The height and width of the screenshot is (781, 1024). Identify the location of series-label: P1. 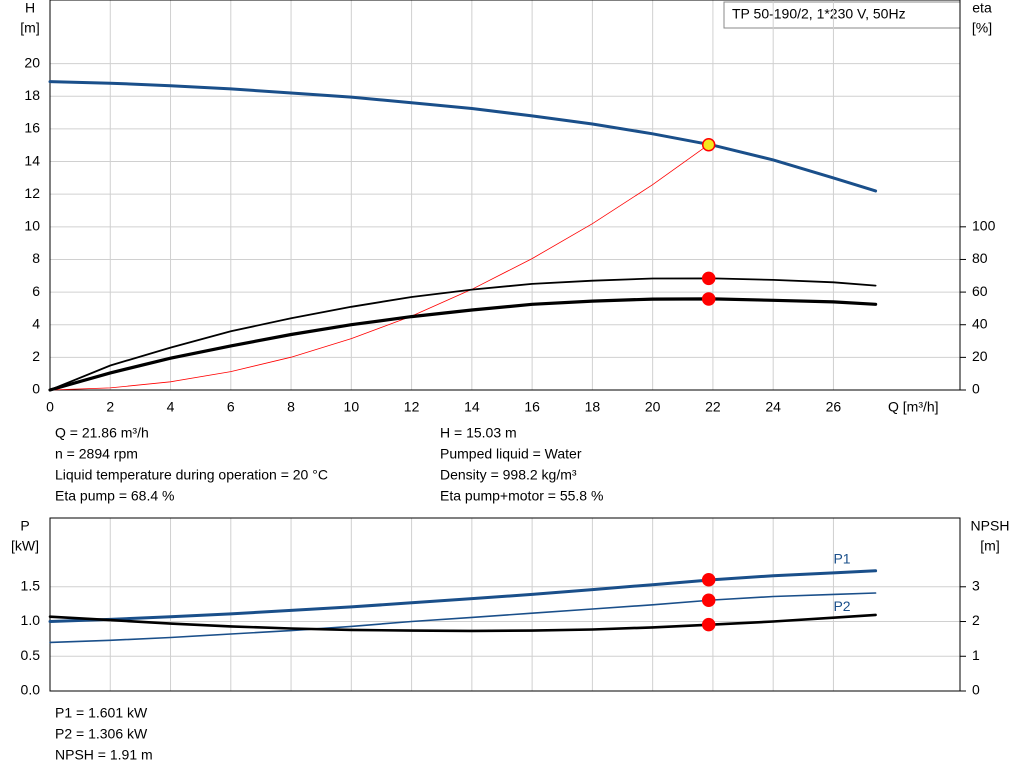
(841, 559).